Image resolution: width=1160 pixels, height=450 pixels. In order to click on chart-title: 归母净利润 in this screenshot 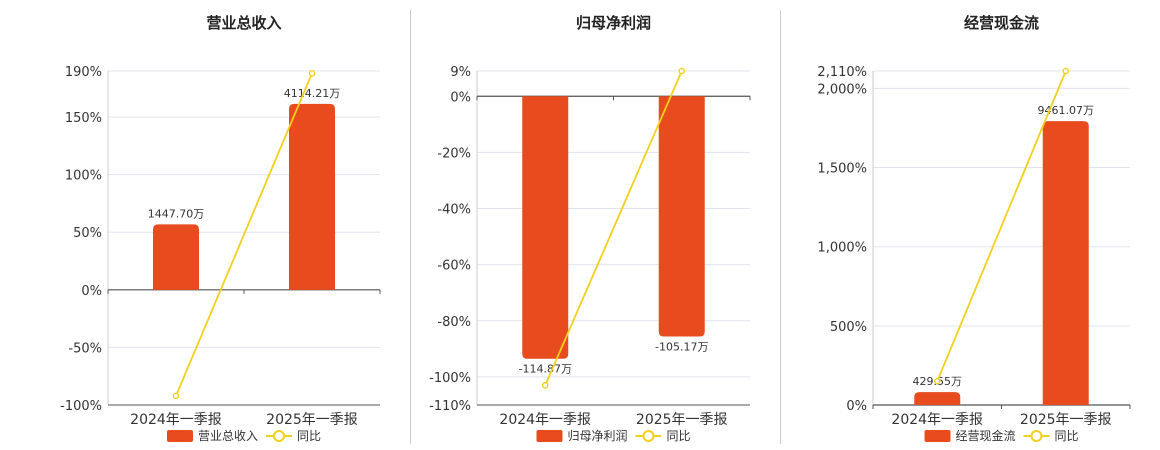, I will do `click(613, 23)`.